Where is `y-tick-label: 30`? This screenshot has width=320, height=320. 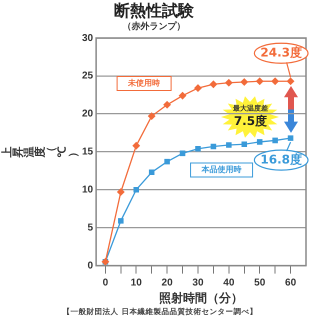
y-tick-label: 30 is located at coordinates (88, 38).